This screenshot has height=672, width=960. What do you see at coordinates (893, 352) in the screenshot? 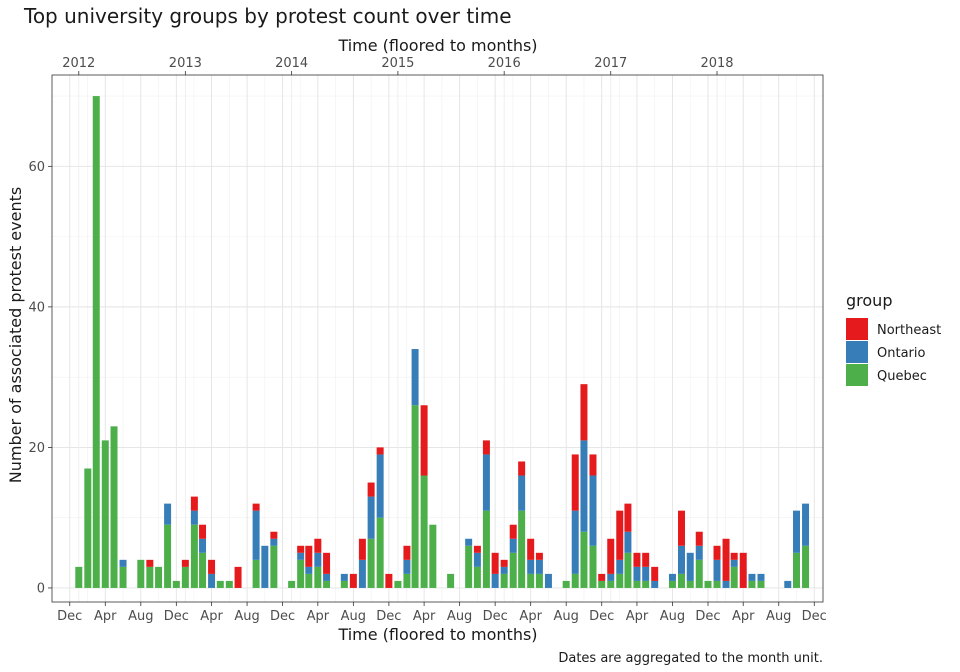
I see `legend-items: Northeast Ontario Quebec` at bounding box center [893, 352].